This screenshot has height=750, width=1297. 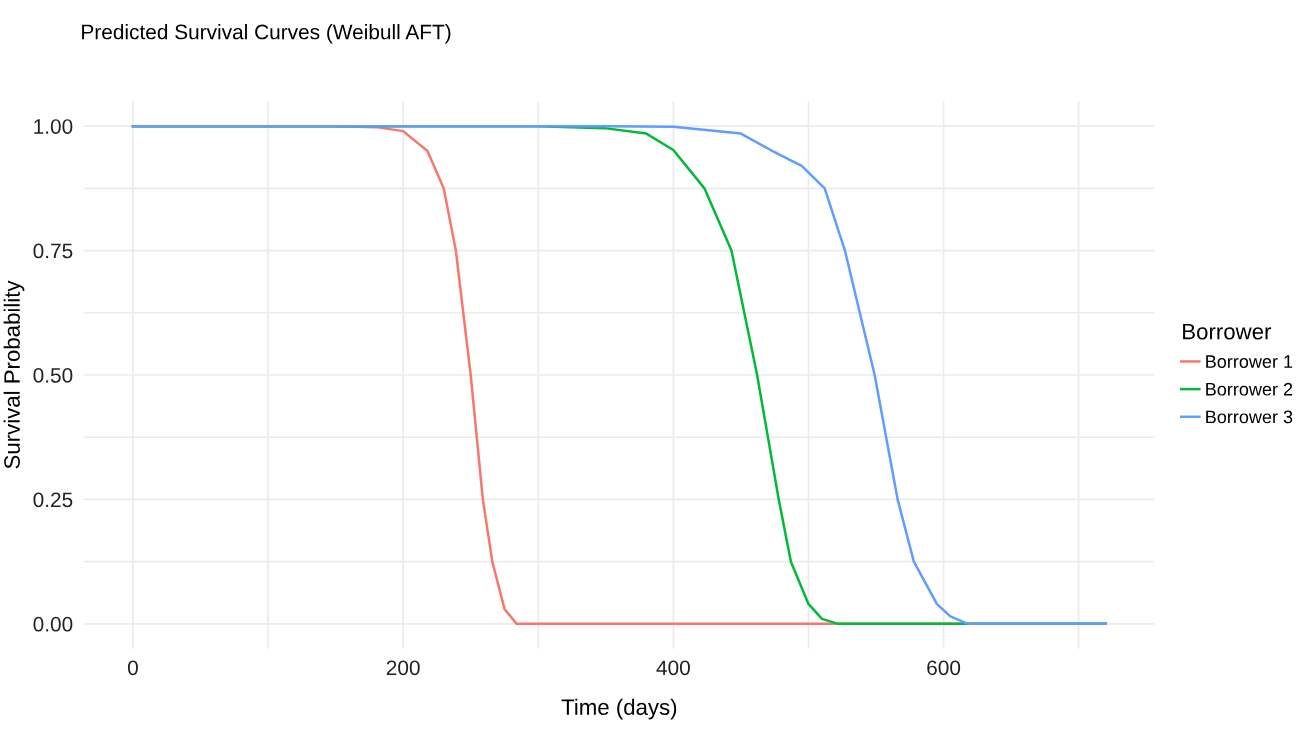 What do you see at coordinates (53, 251) in the screenshot?
I see `y-tick-label: 0.75` at bounding box center [53, 251].